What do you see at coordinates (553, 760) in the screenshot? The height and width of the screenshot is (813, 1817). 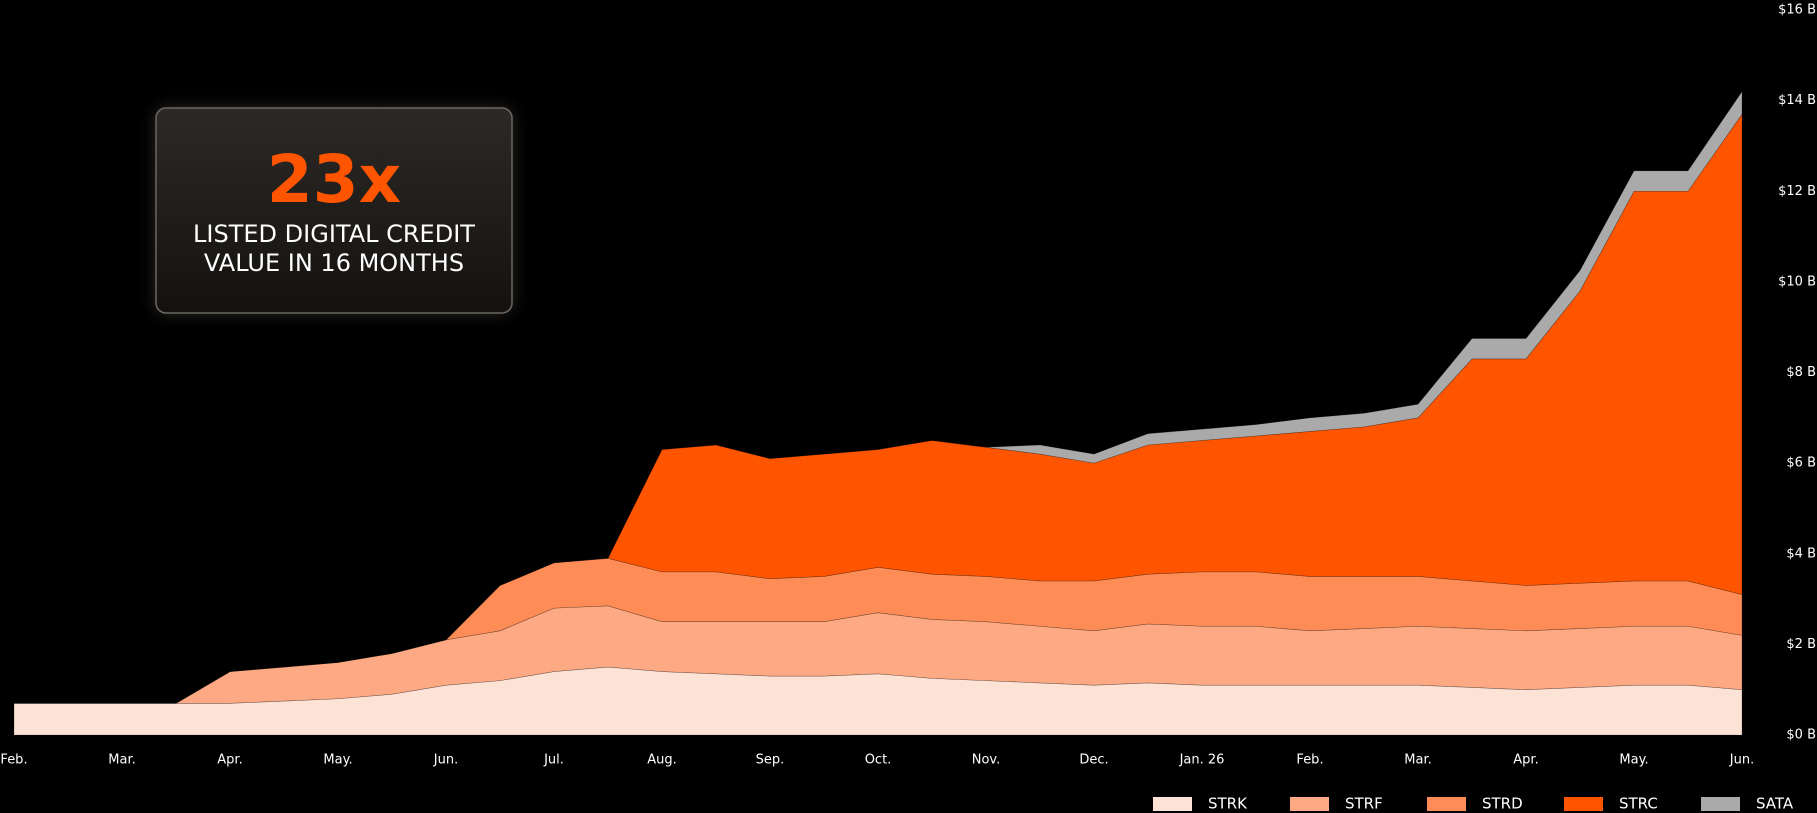 I see `x-tick-label: Jul.` at bounding box center [553, 760].